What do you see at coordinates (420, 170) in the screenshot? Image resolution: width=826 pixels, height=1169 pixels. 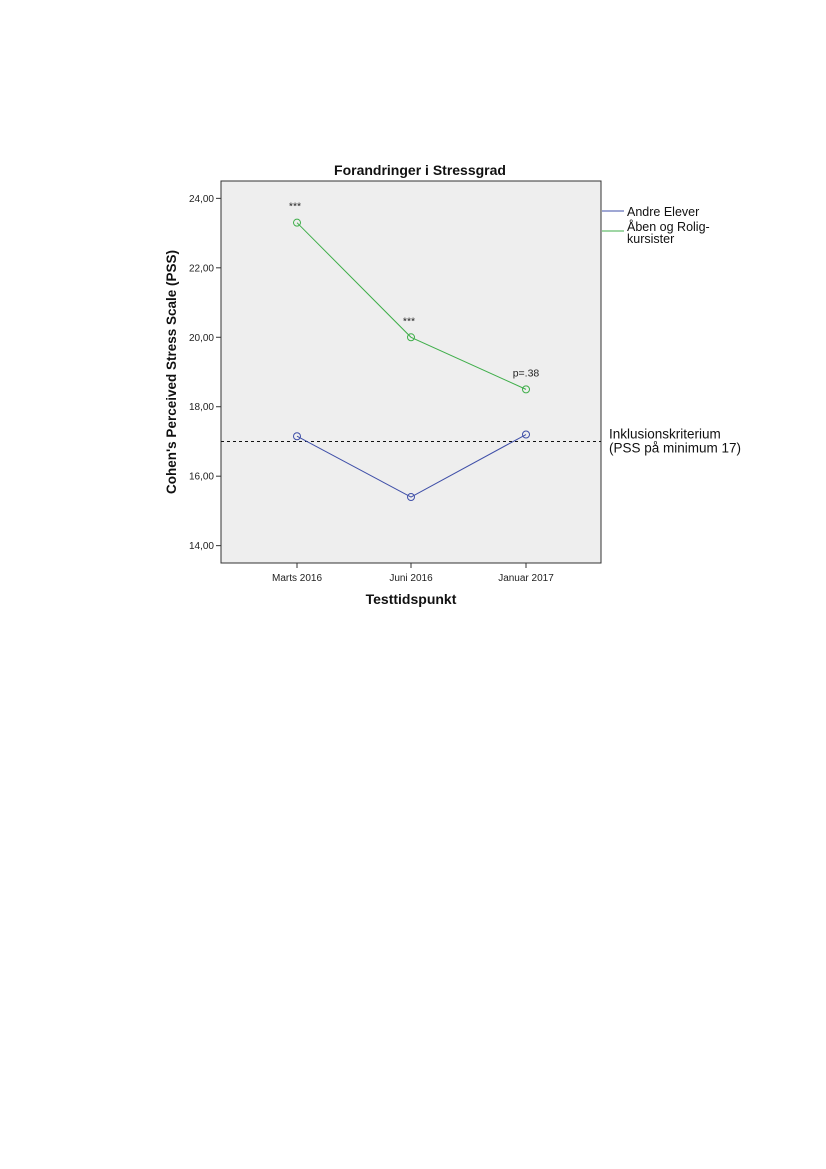 I see `chart-title: Forandringer i Stressgrad` at bounding box center [420, 170].